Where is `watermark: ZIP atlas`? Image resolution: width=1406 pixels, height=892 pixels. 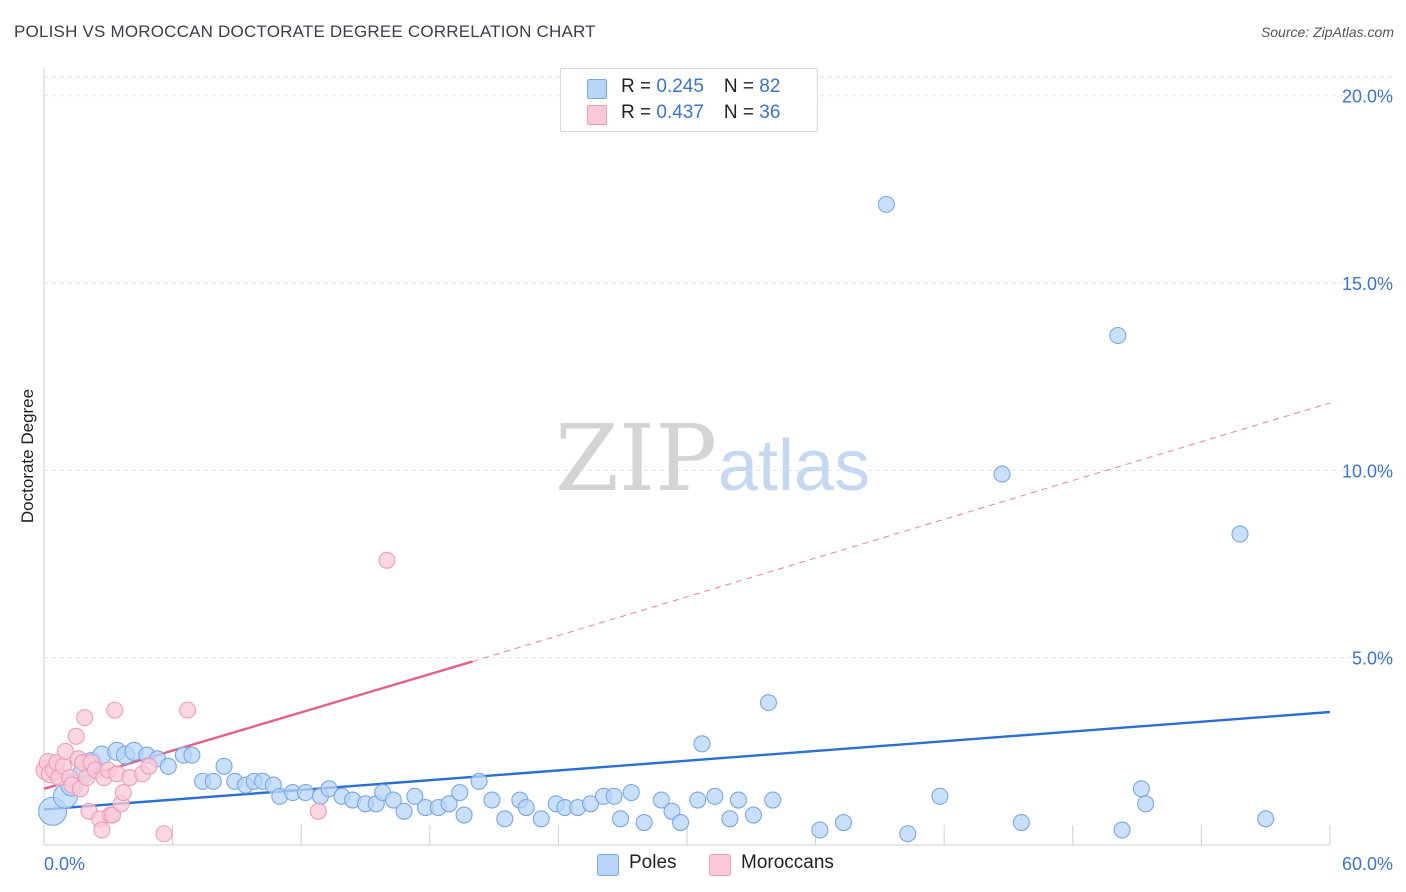
watermark: ZIP atlas is located at coordinates (712, 458).